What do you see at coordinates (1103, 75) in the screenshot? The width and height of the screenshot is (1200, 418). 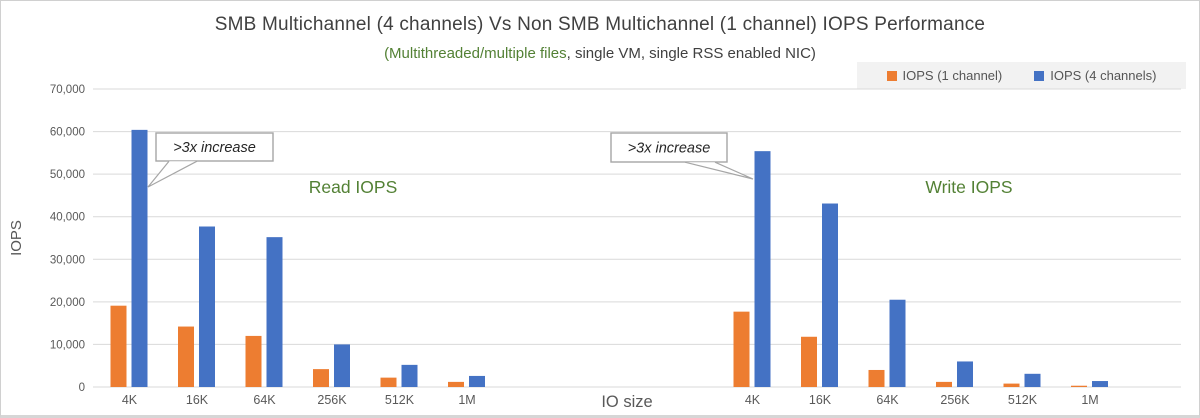 I see `legend-label-4-channels: IOPS (4 channels)` at bounding box center [1103, 75].